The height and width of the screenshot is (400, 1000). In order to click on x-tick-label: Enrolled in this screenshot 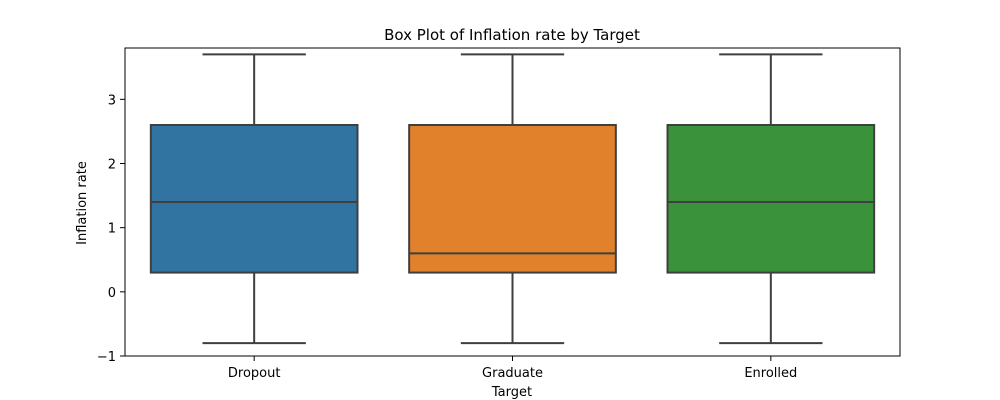, I will do `click(770, 373)`.